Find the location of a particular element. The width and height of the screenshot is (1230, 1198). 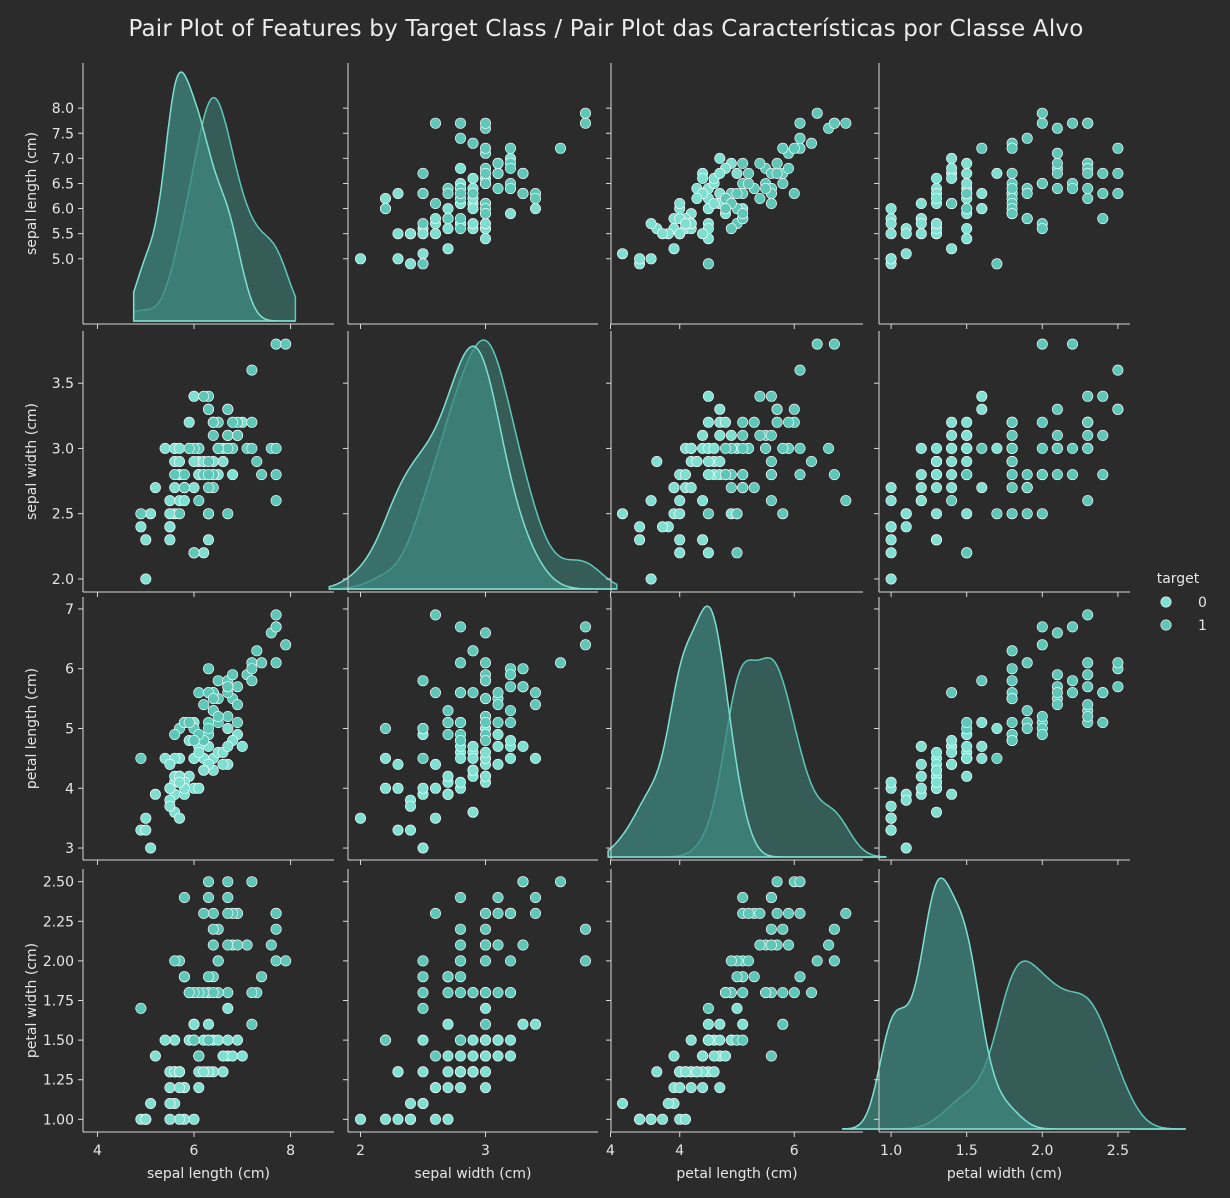

x-tick-label: 6 is located at coordinates (794, 1151).